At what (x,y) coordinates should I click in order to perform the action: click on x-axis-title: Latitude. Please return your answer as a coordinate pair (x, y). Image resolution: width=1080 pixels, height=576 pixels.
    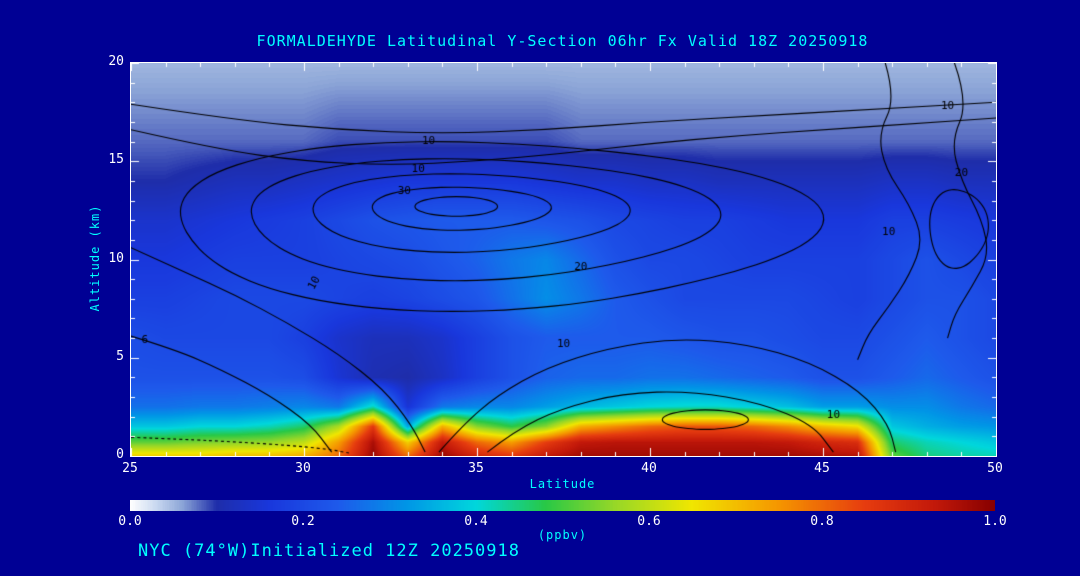
    Looking at the image, I should click on (562, 484).